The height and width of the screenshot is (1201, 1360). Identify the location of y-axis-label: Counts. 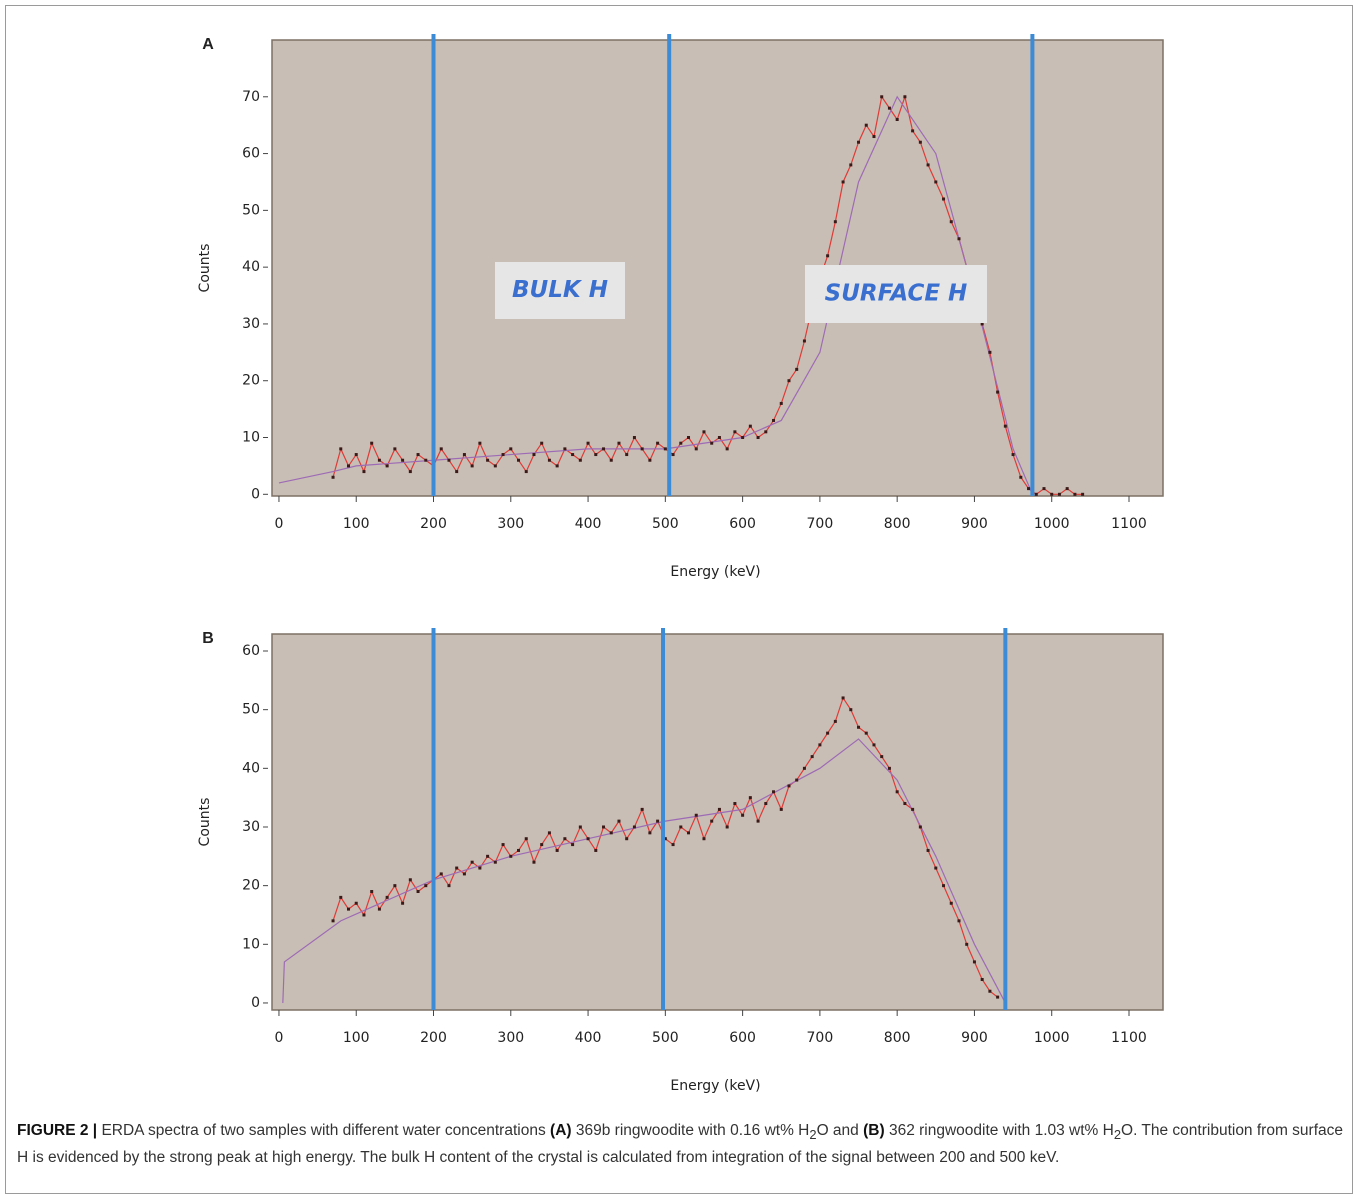
(205, 268).